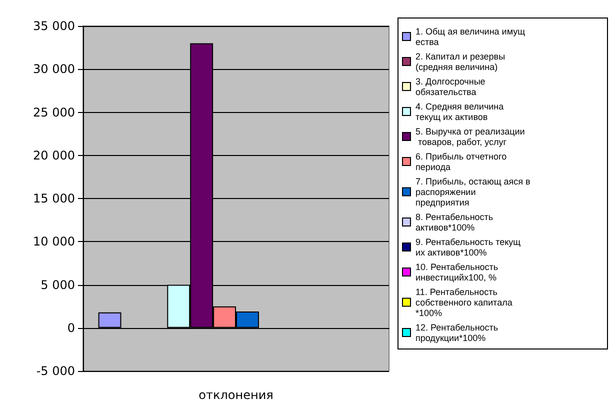 Image resolution: width=614 pixels, height=401 pixels. Describe the element at coordinates (472, 36) in the screenshot. I see `legend-label: 1. Общ ая величина имущ ества` at that location.